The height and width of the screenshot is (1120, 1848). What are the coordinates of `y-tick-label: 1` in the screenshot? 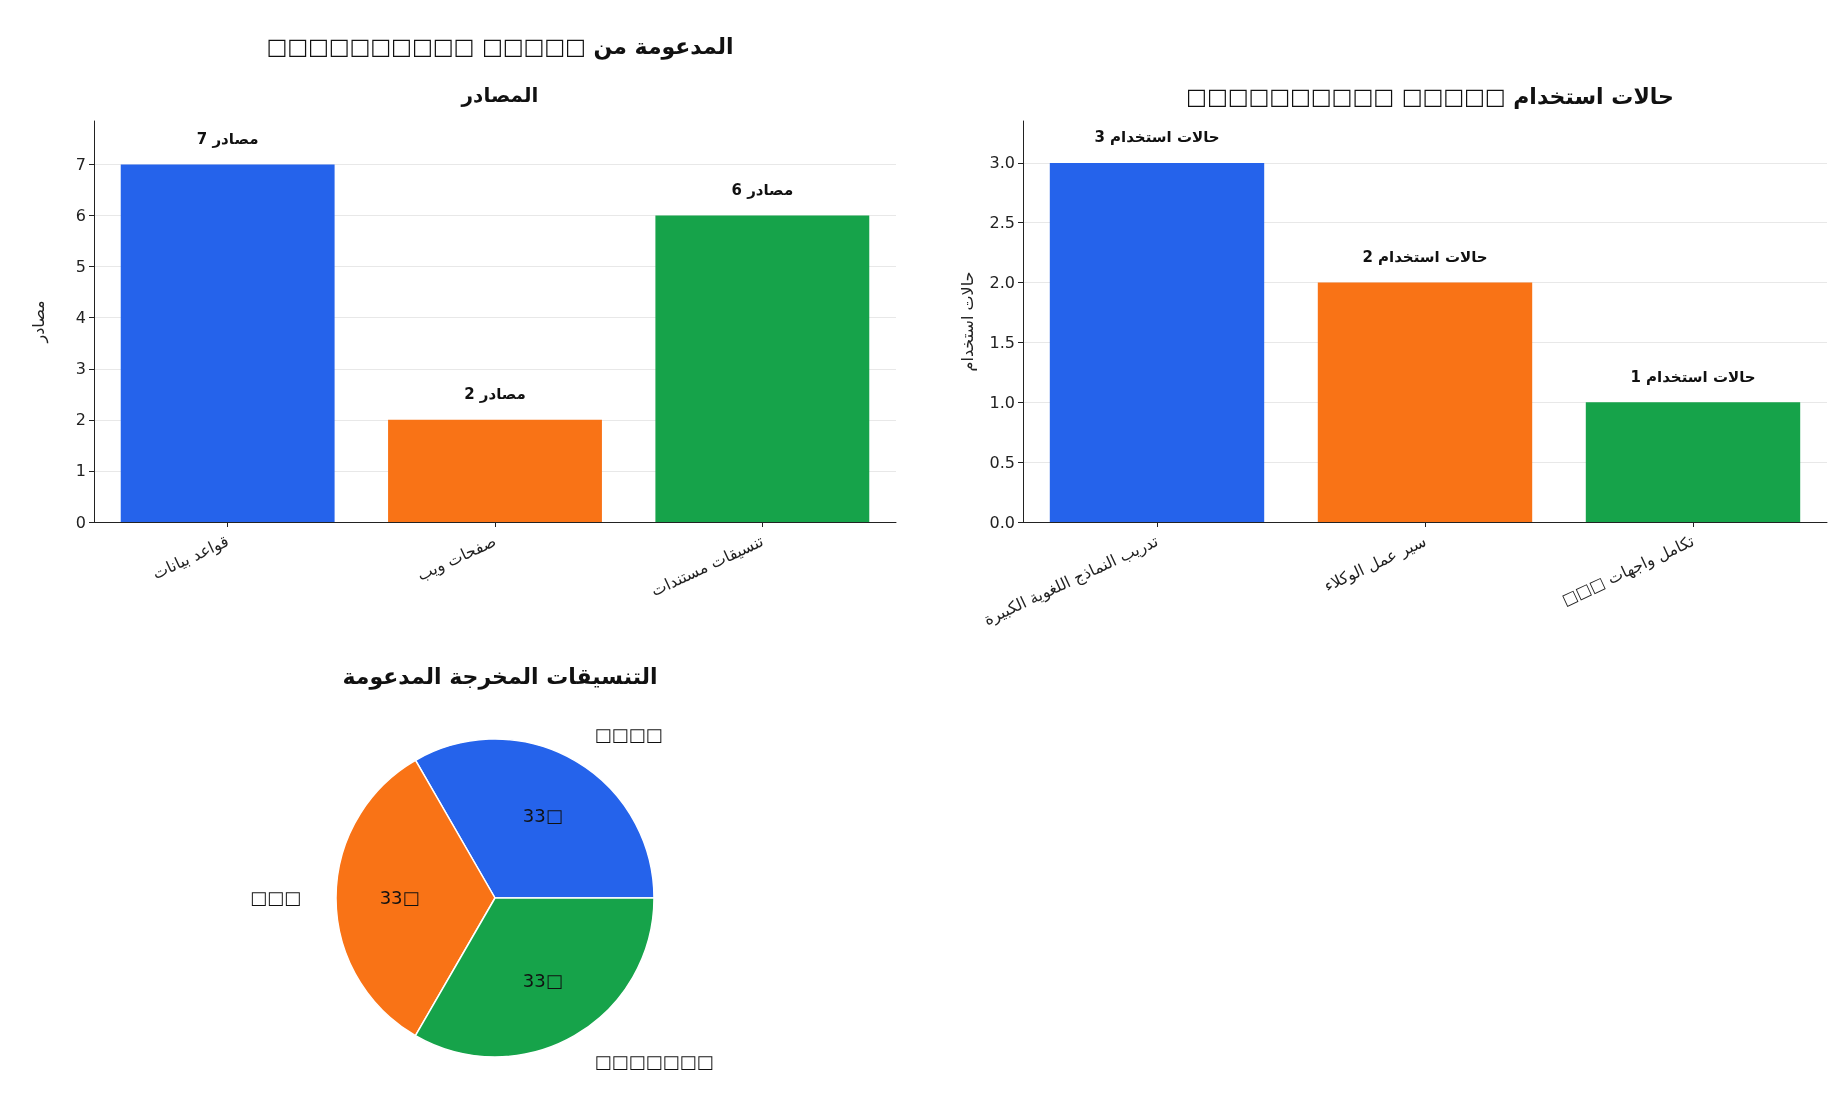 It's located at (80, 471).